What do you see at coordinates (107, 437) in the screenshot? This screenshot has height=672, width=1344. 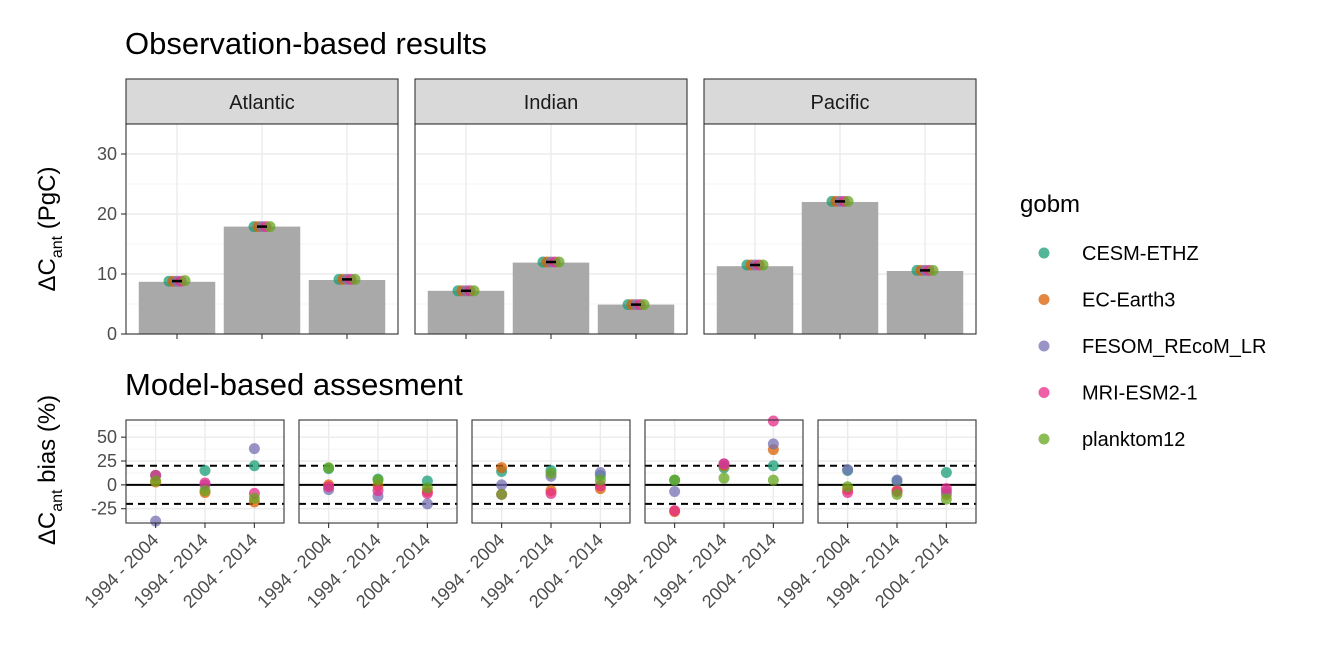 I see `y-tick-label: 50` at bounding box center [107, 437].